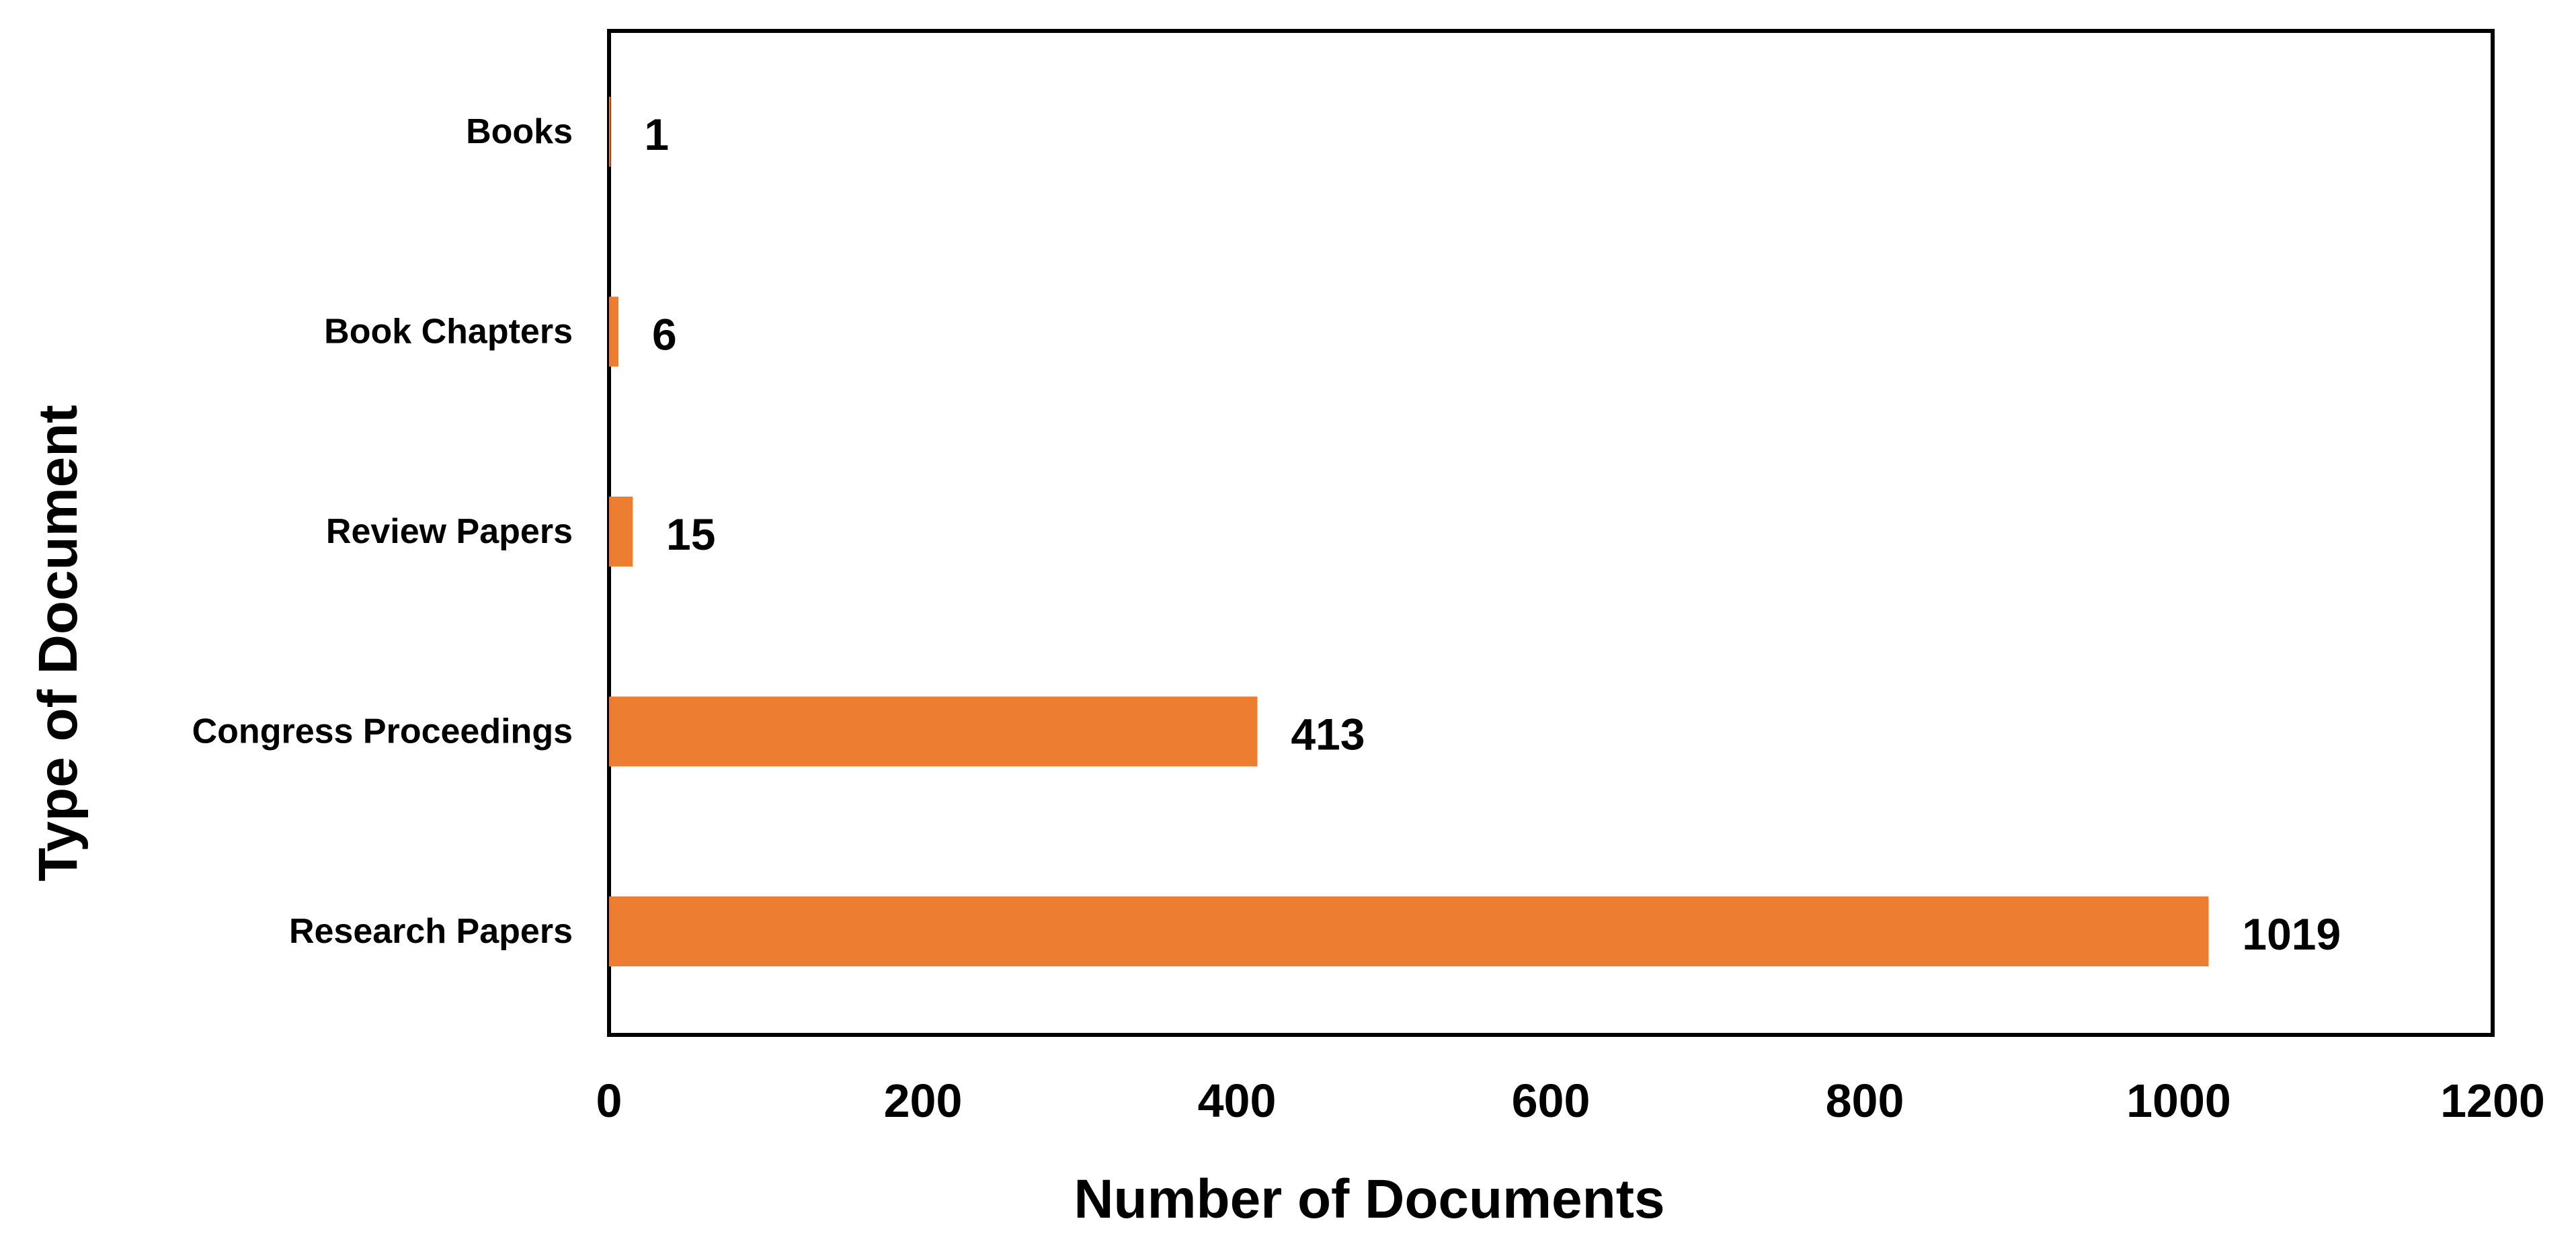 The height and width of the screenshot is (1258, 2576). I want to click on x-tick-label: 0, so click(609, 1101).